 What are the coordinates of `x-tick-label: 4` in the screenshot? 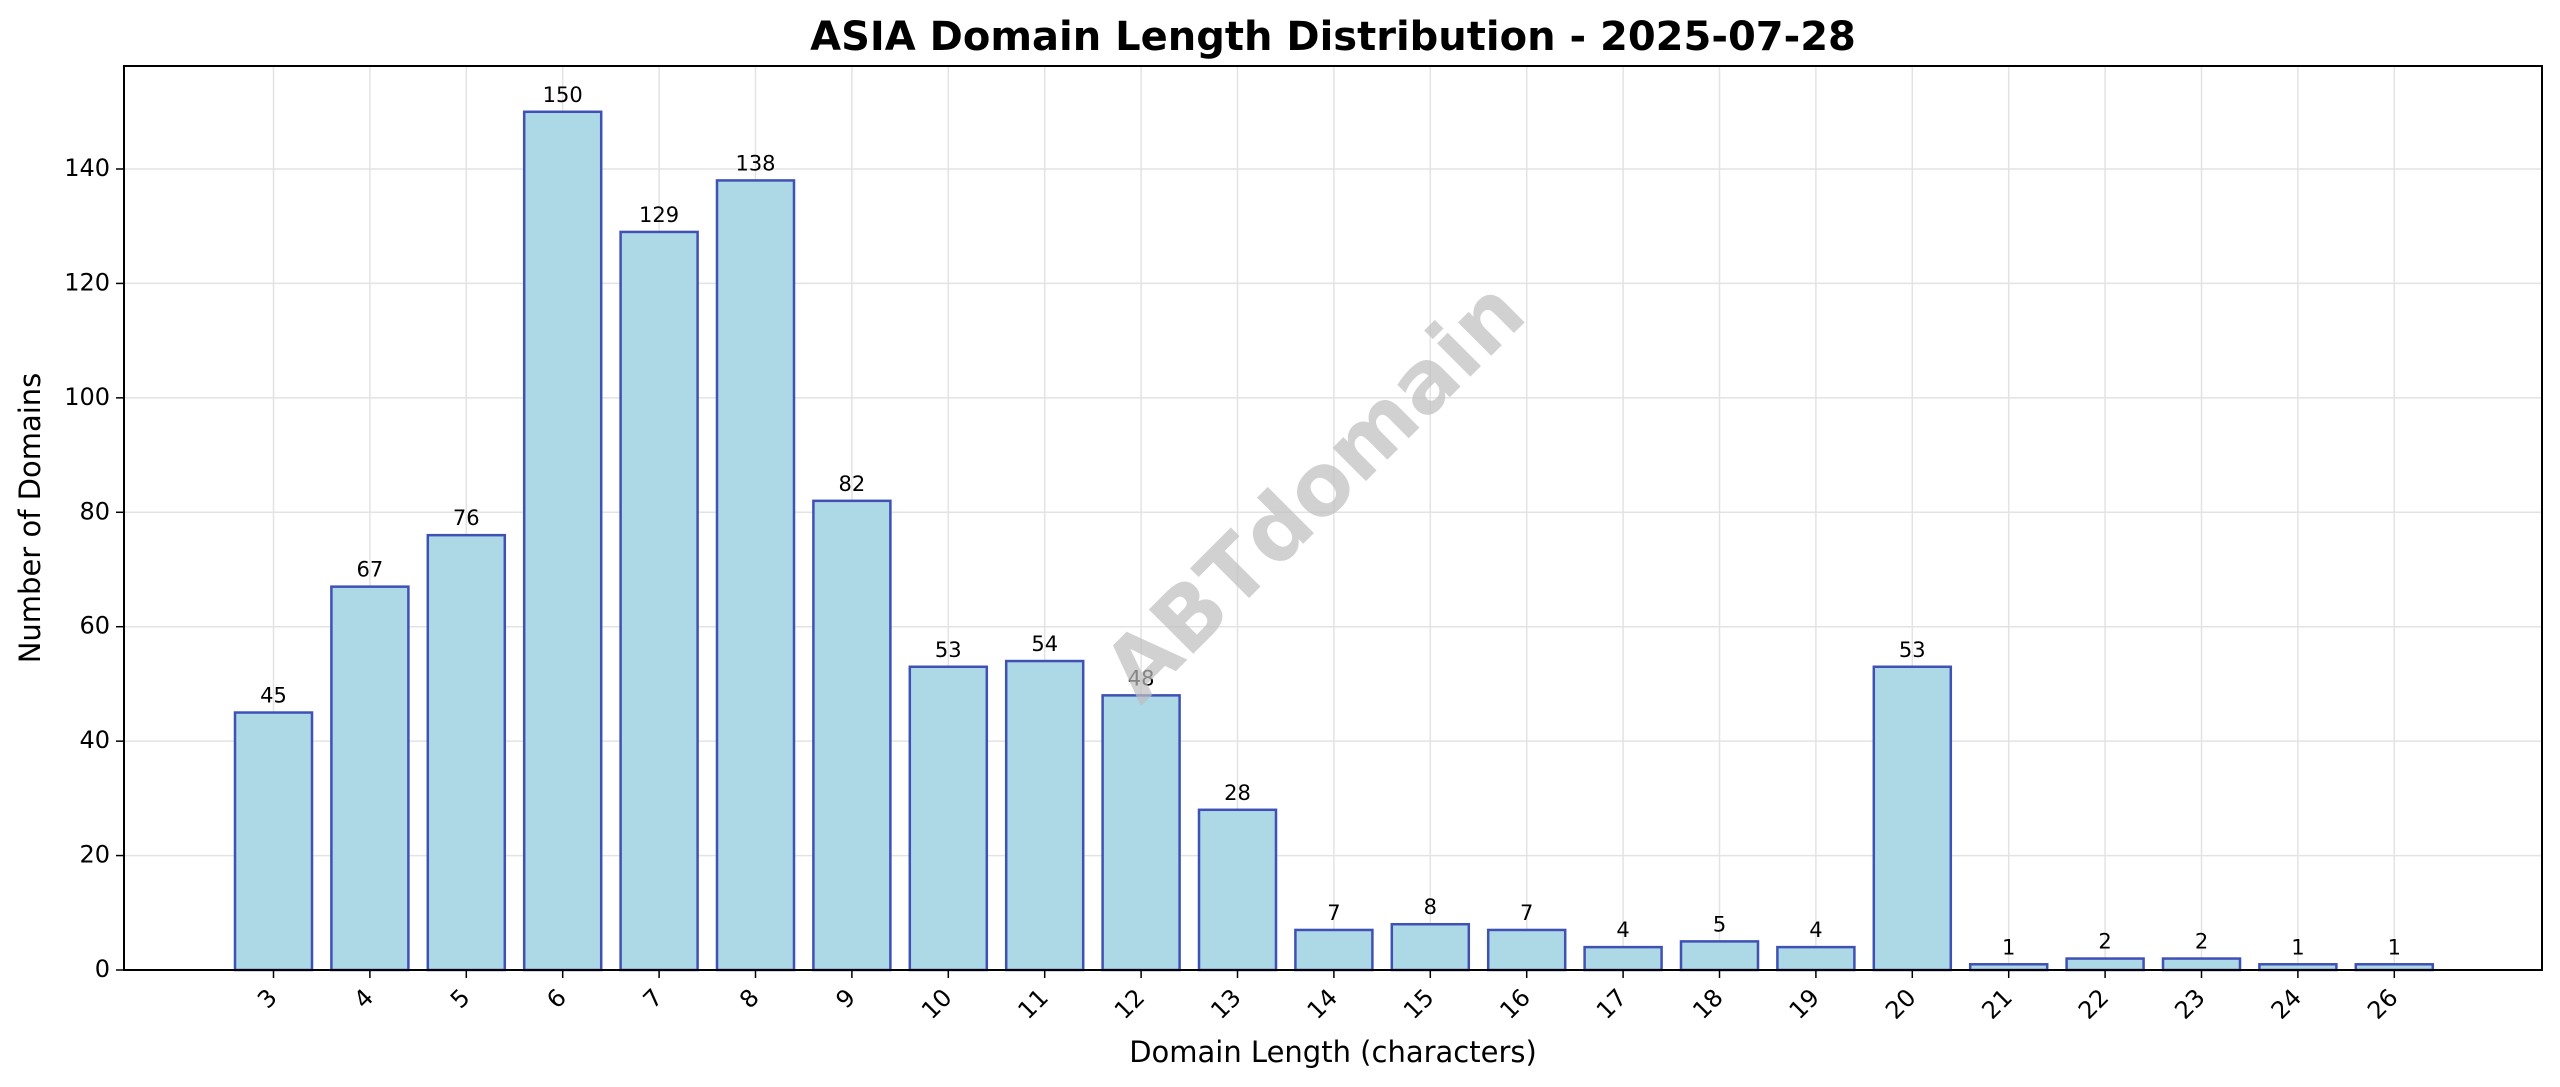 It's located at (363, 998).